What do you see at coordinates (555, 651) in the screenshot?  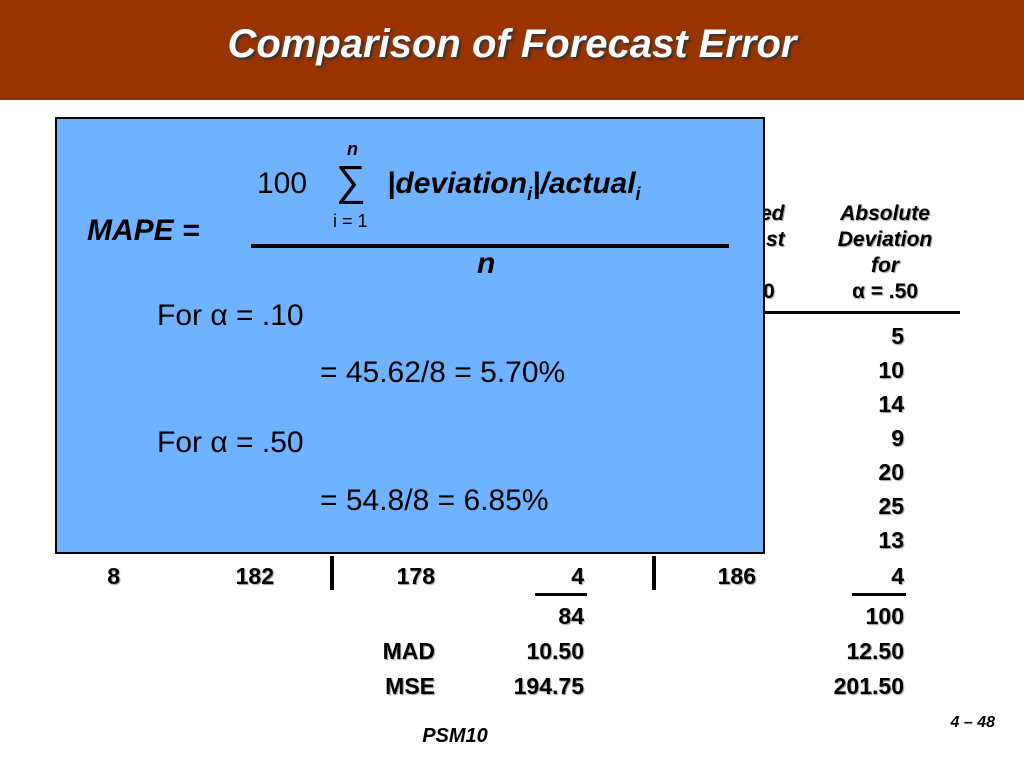 I see `mad-10: 10.50` at bounding box center [555, 651].